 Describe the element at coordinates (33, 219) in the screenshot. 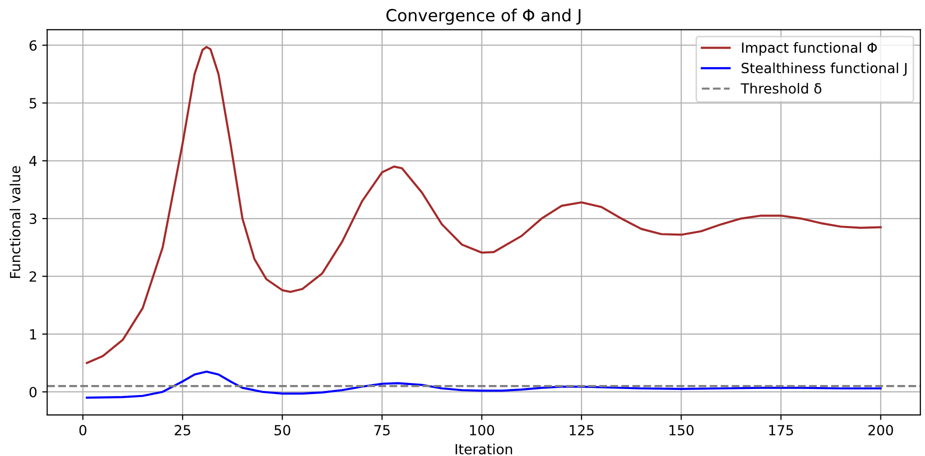

I see `y-tick-label: 3` at that location.